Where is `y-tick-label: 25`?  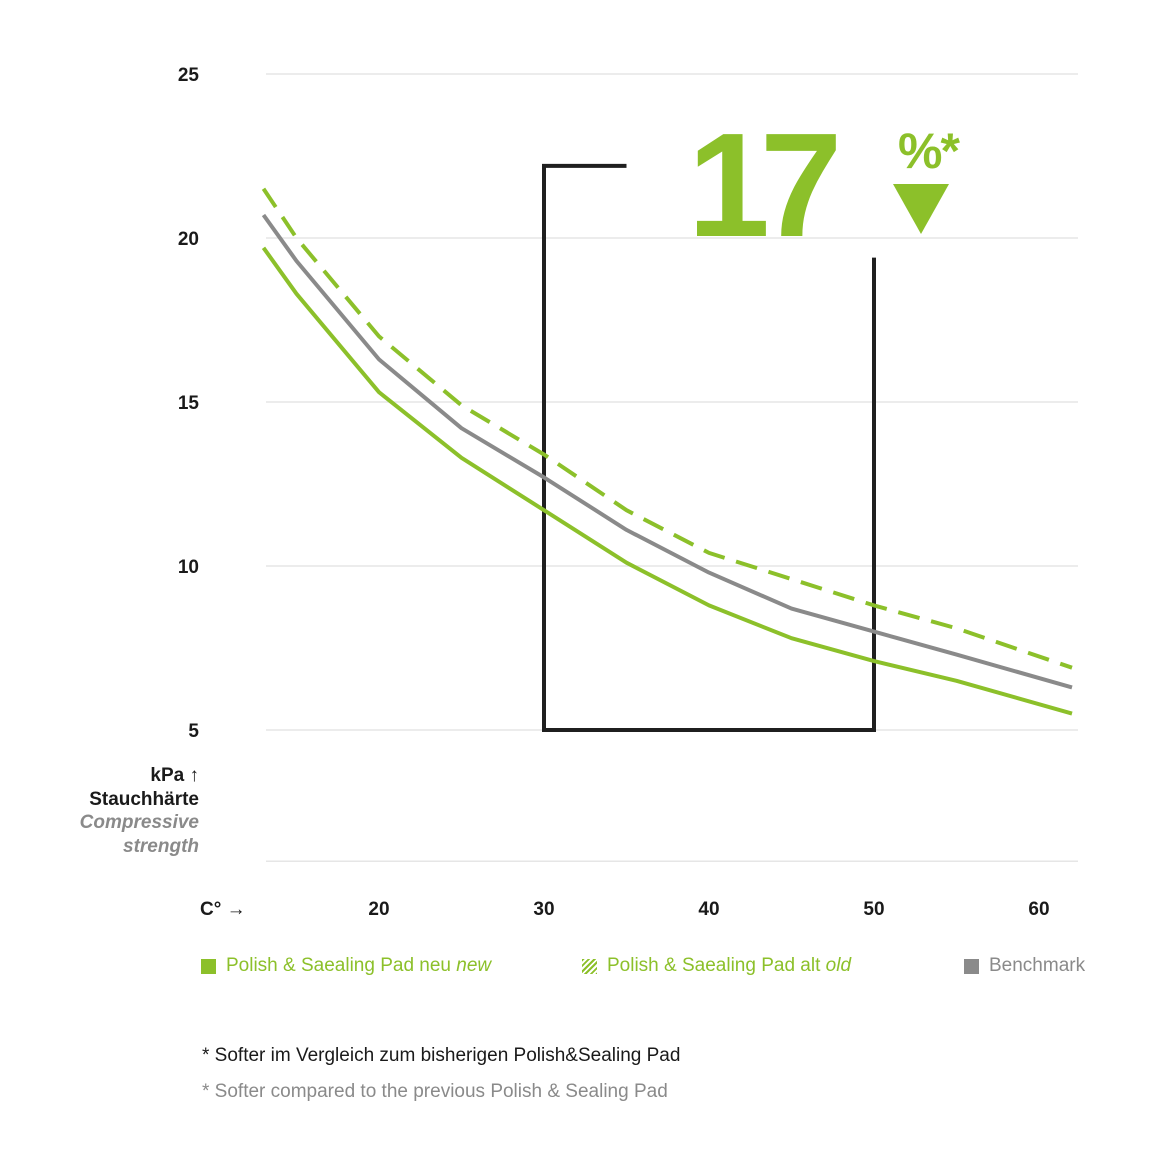
y-tick-label: 25 is located at coordinates (189, 75).